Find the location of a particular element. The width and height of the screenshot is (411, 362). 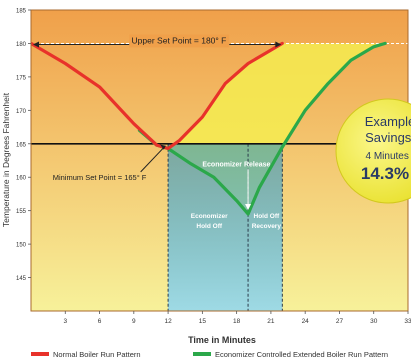

arrowhead-right is located at coordinates (278, 44).